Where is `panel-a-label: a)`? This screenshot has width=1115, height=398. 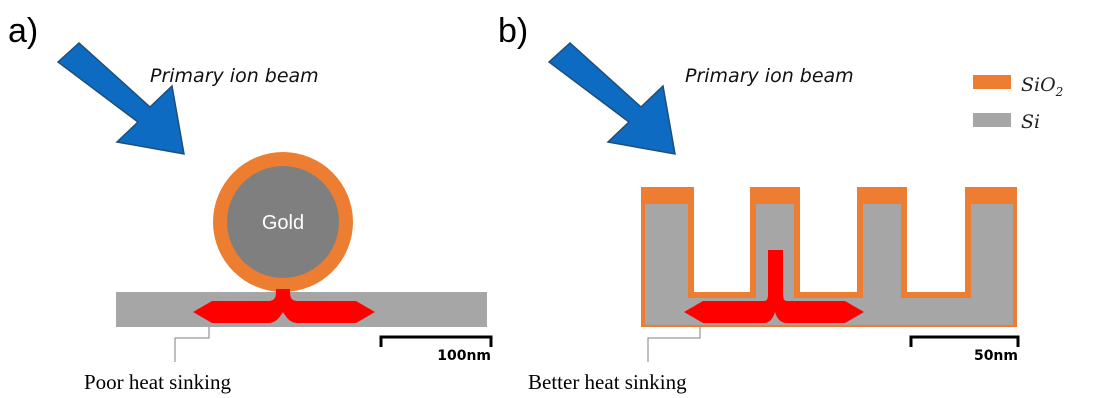 panel-a-label: a) is located at coordinates (23, 31).